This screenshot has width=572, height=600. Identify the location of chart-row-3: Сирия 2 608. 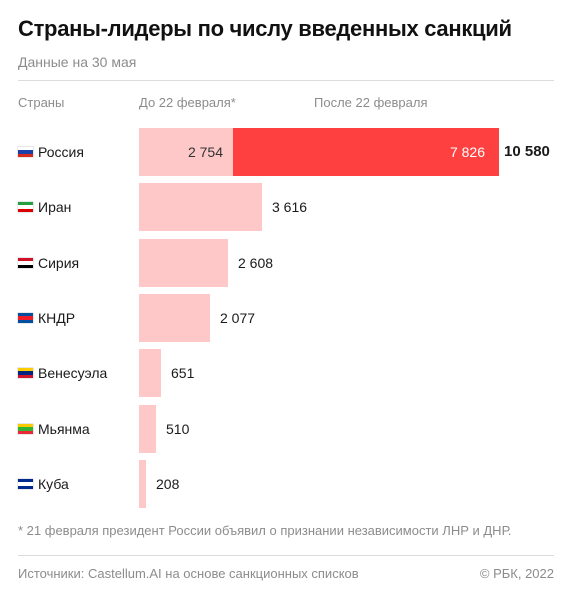
(286, 263).